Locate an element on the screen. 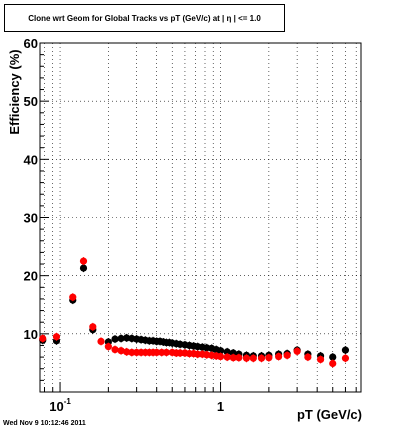 The image size is (400, 433). timestamp: Wed Nov 9 10:12:46 2011 is located at coordinates (44, 423).